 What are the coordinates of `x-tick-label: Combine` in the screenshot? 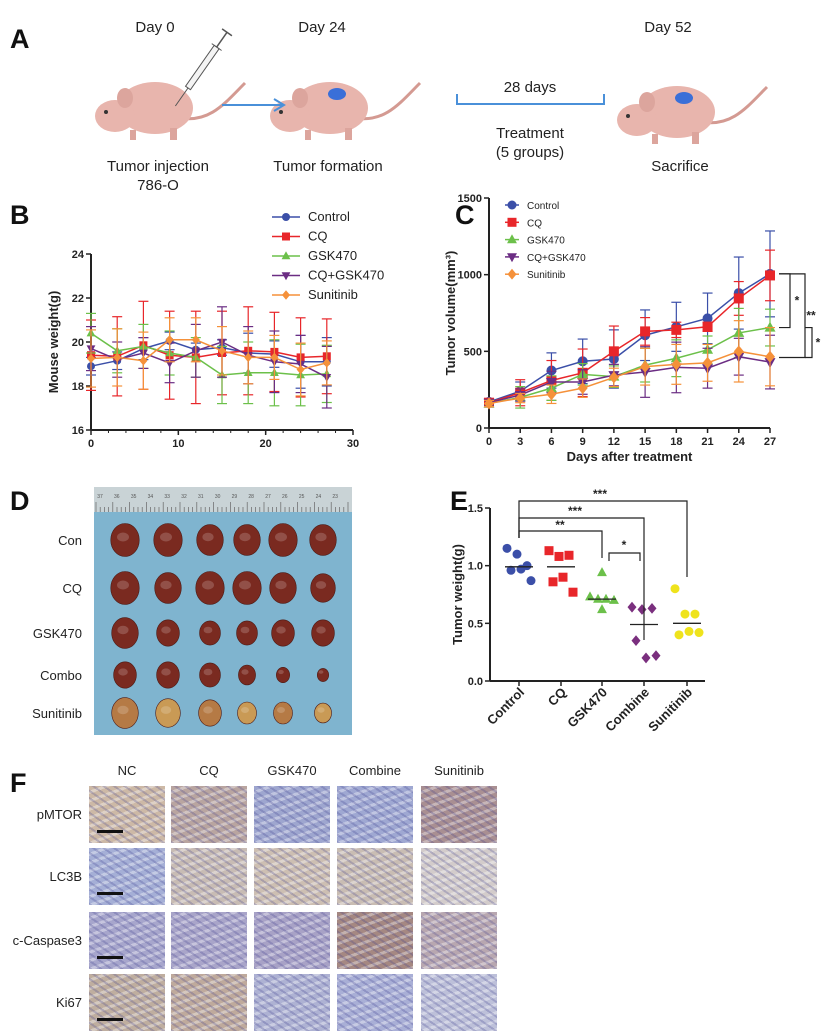 It's located at (627, 710).